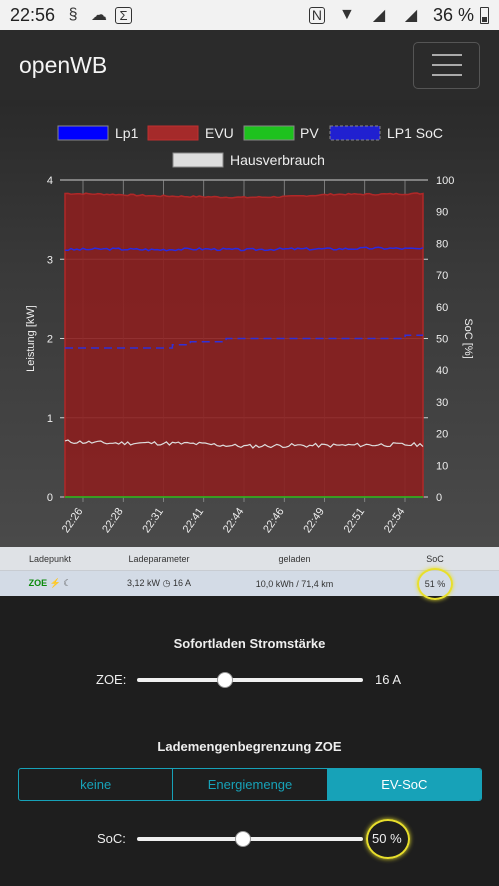 This screenshot has width=499, height=886. I want to click on x-tick-label: 22:28, so click(113, 520).